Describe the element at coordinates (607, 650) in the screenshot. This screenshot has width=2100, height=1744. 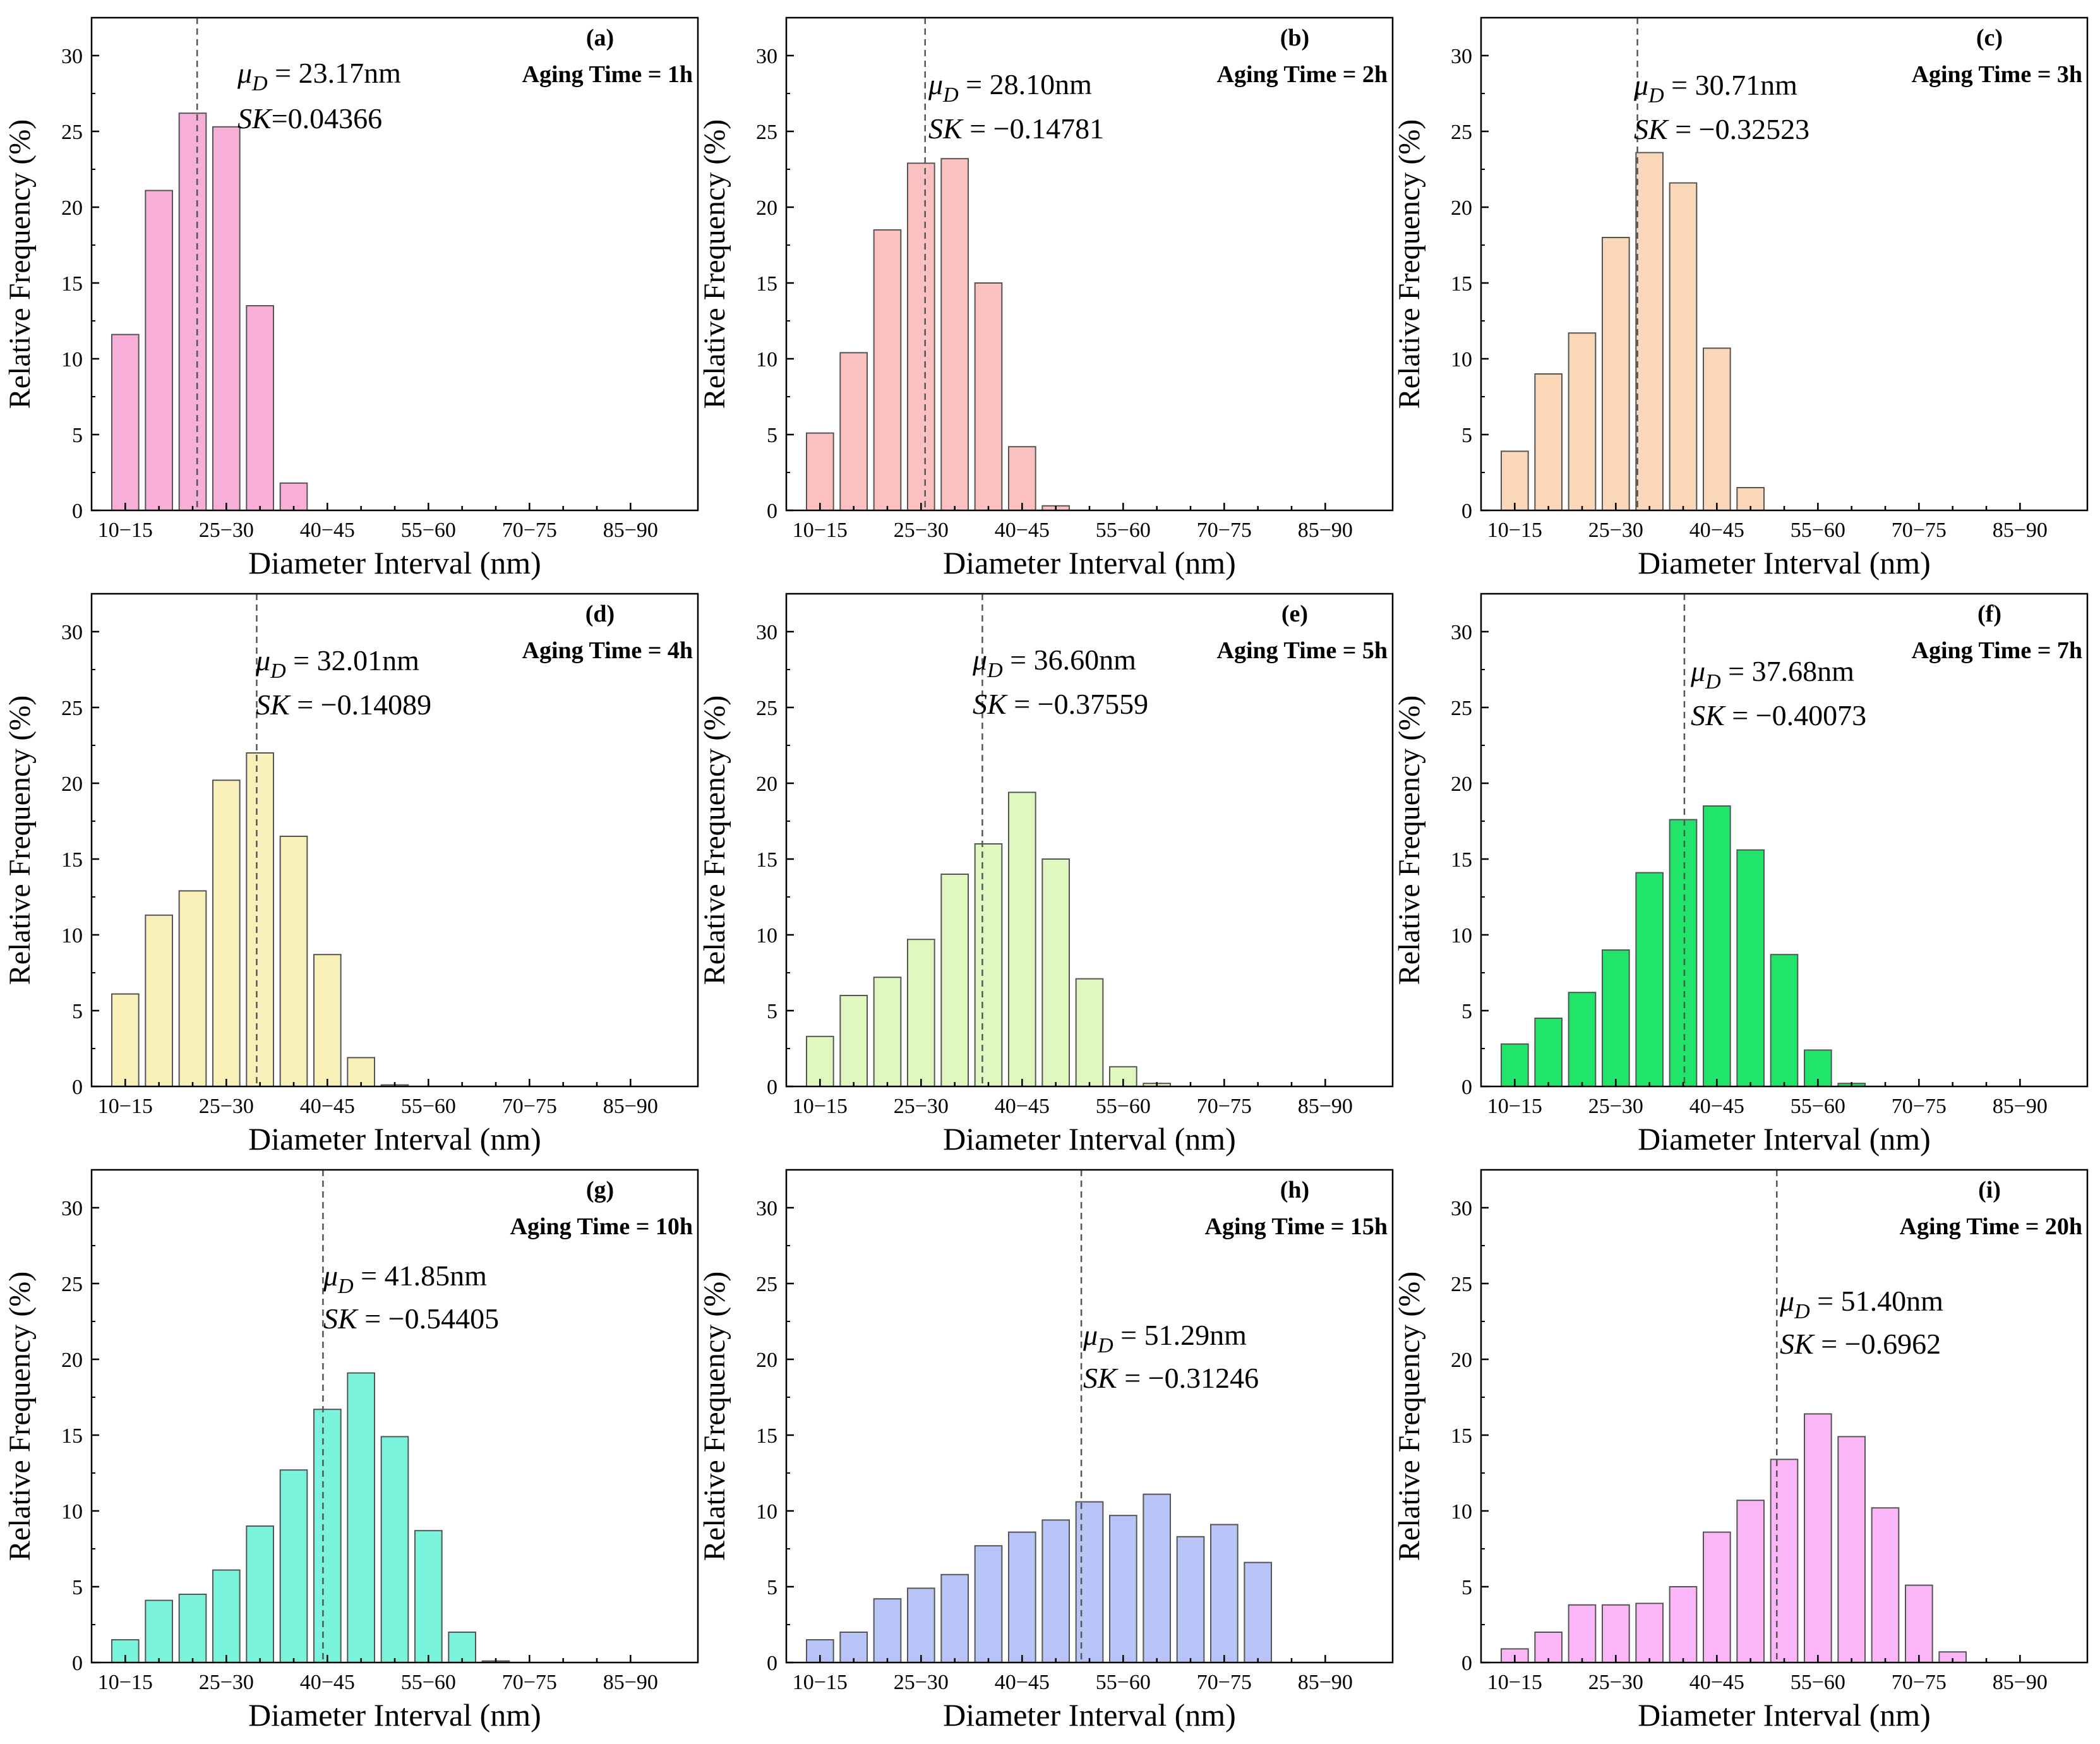
I see `chart-title: Aging Time = 4h` at that location.